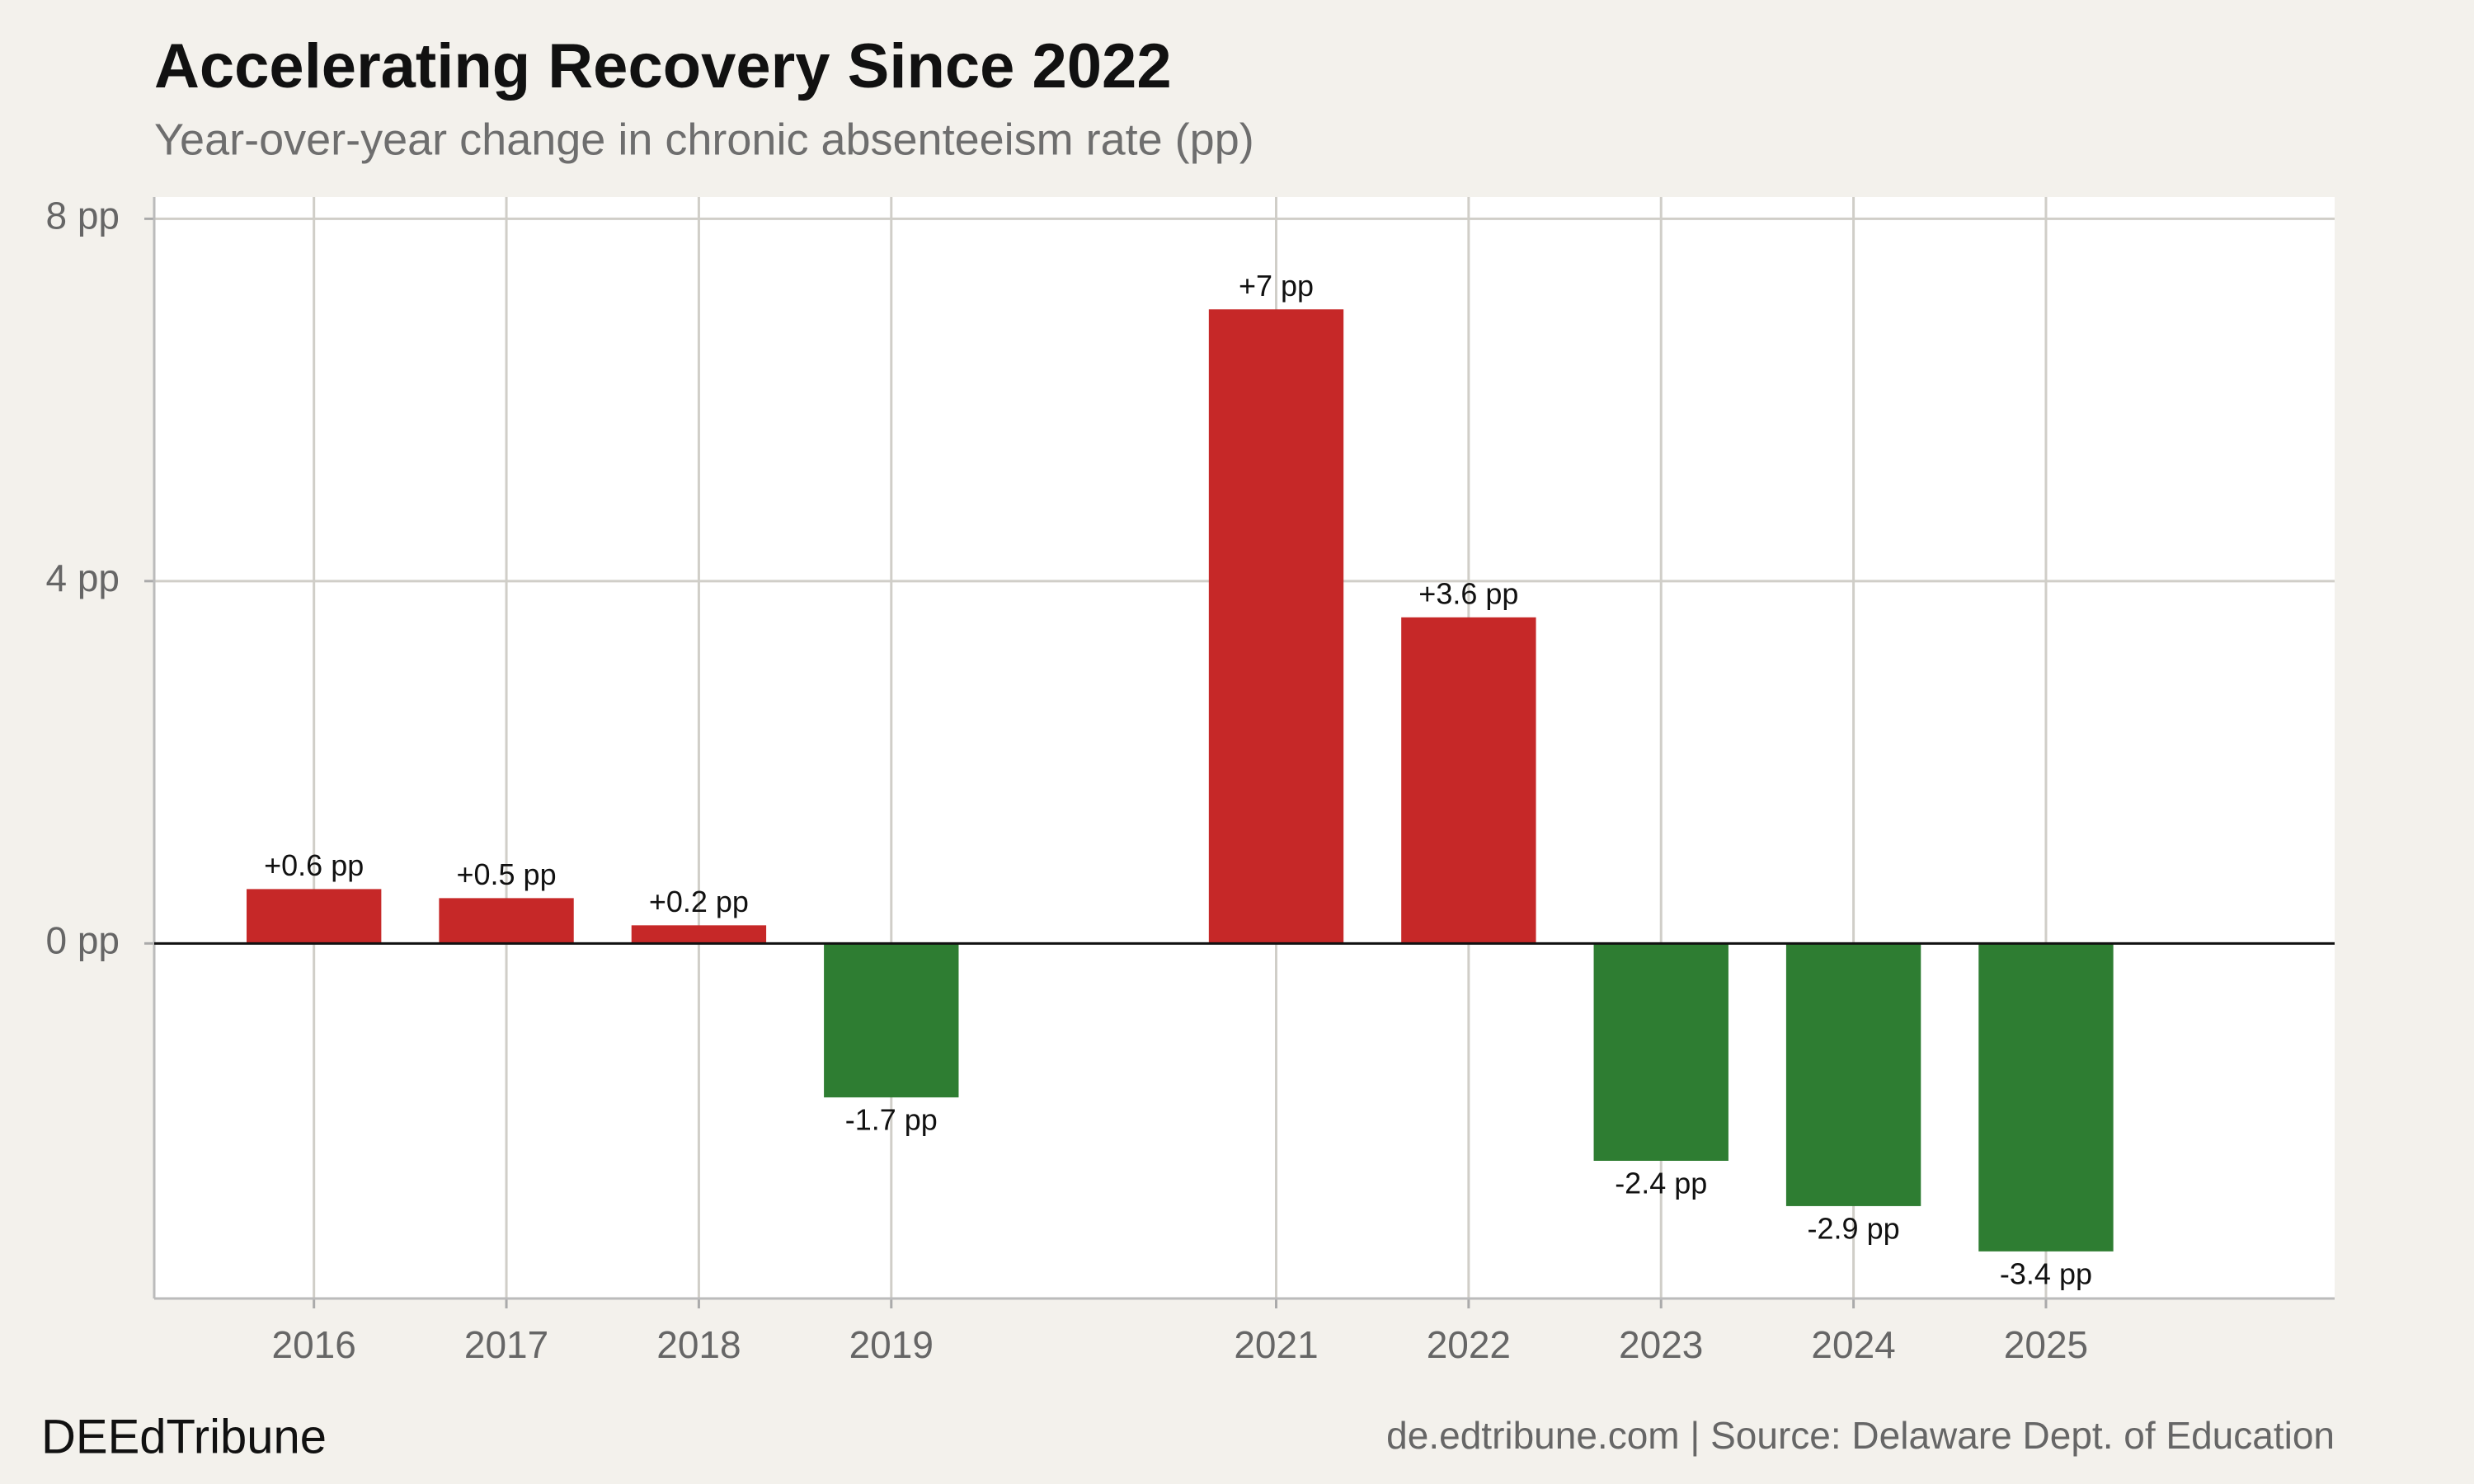 This screenshot has height=1484, width=2474. I want to click on value-label: +0.2 pp, so click(699, 901).